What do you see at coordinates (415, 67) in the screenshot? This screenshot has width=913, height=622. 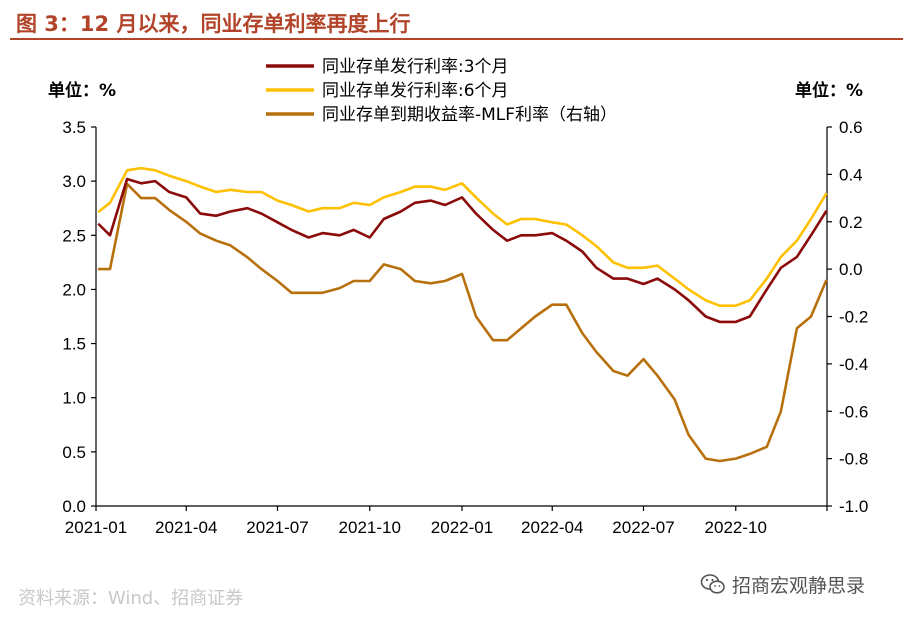 I see `legend-label-1: 同业存单发行利率:3个月` at bounding box center [415, 67].